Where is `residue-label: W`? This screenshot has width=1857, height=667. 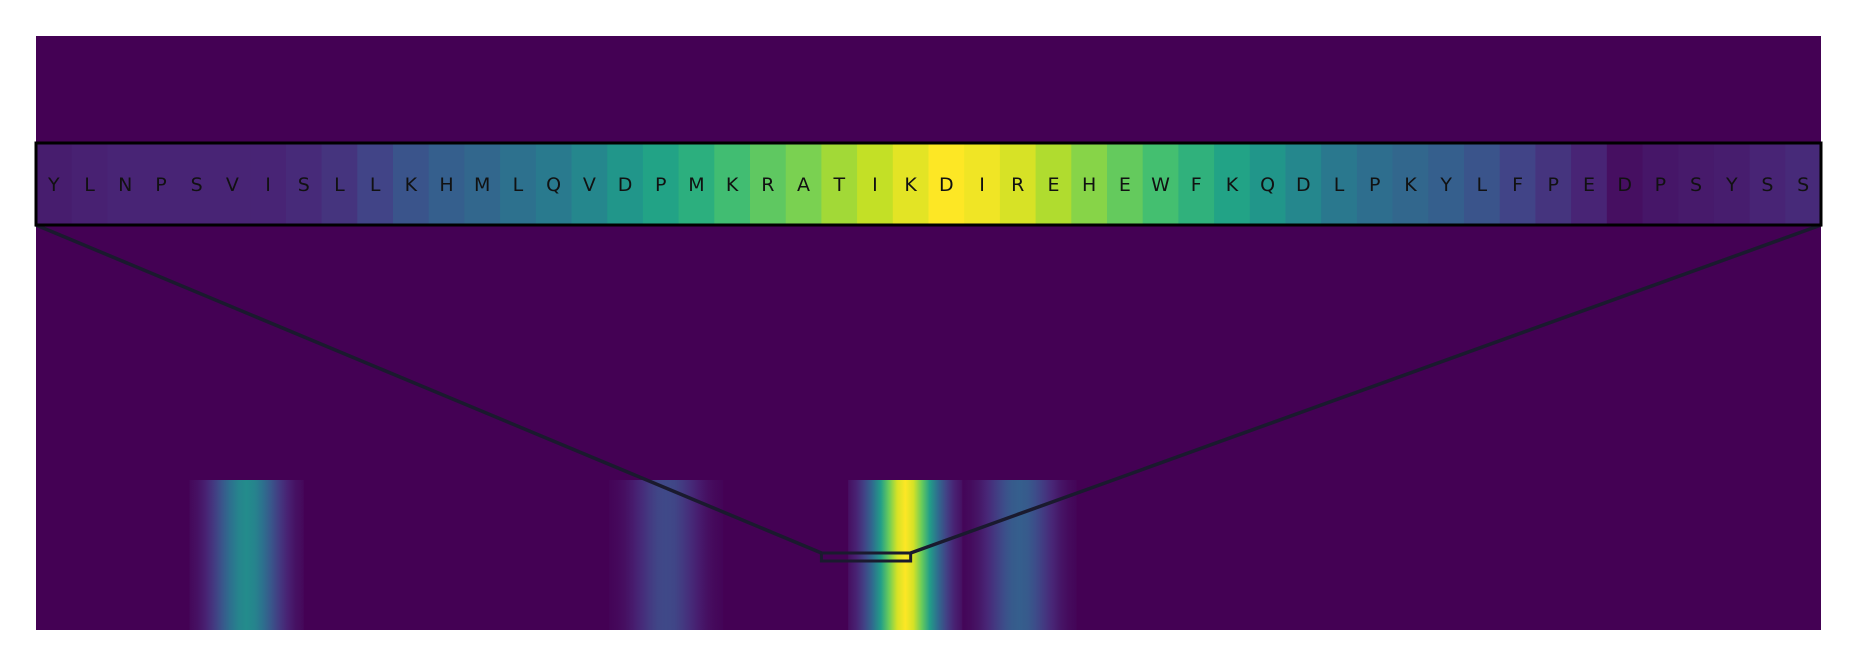
residue-label: W is located at coordinates (1160, 185).